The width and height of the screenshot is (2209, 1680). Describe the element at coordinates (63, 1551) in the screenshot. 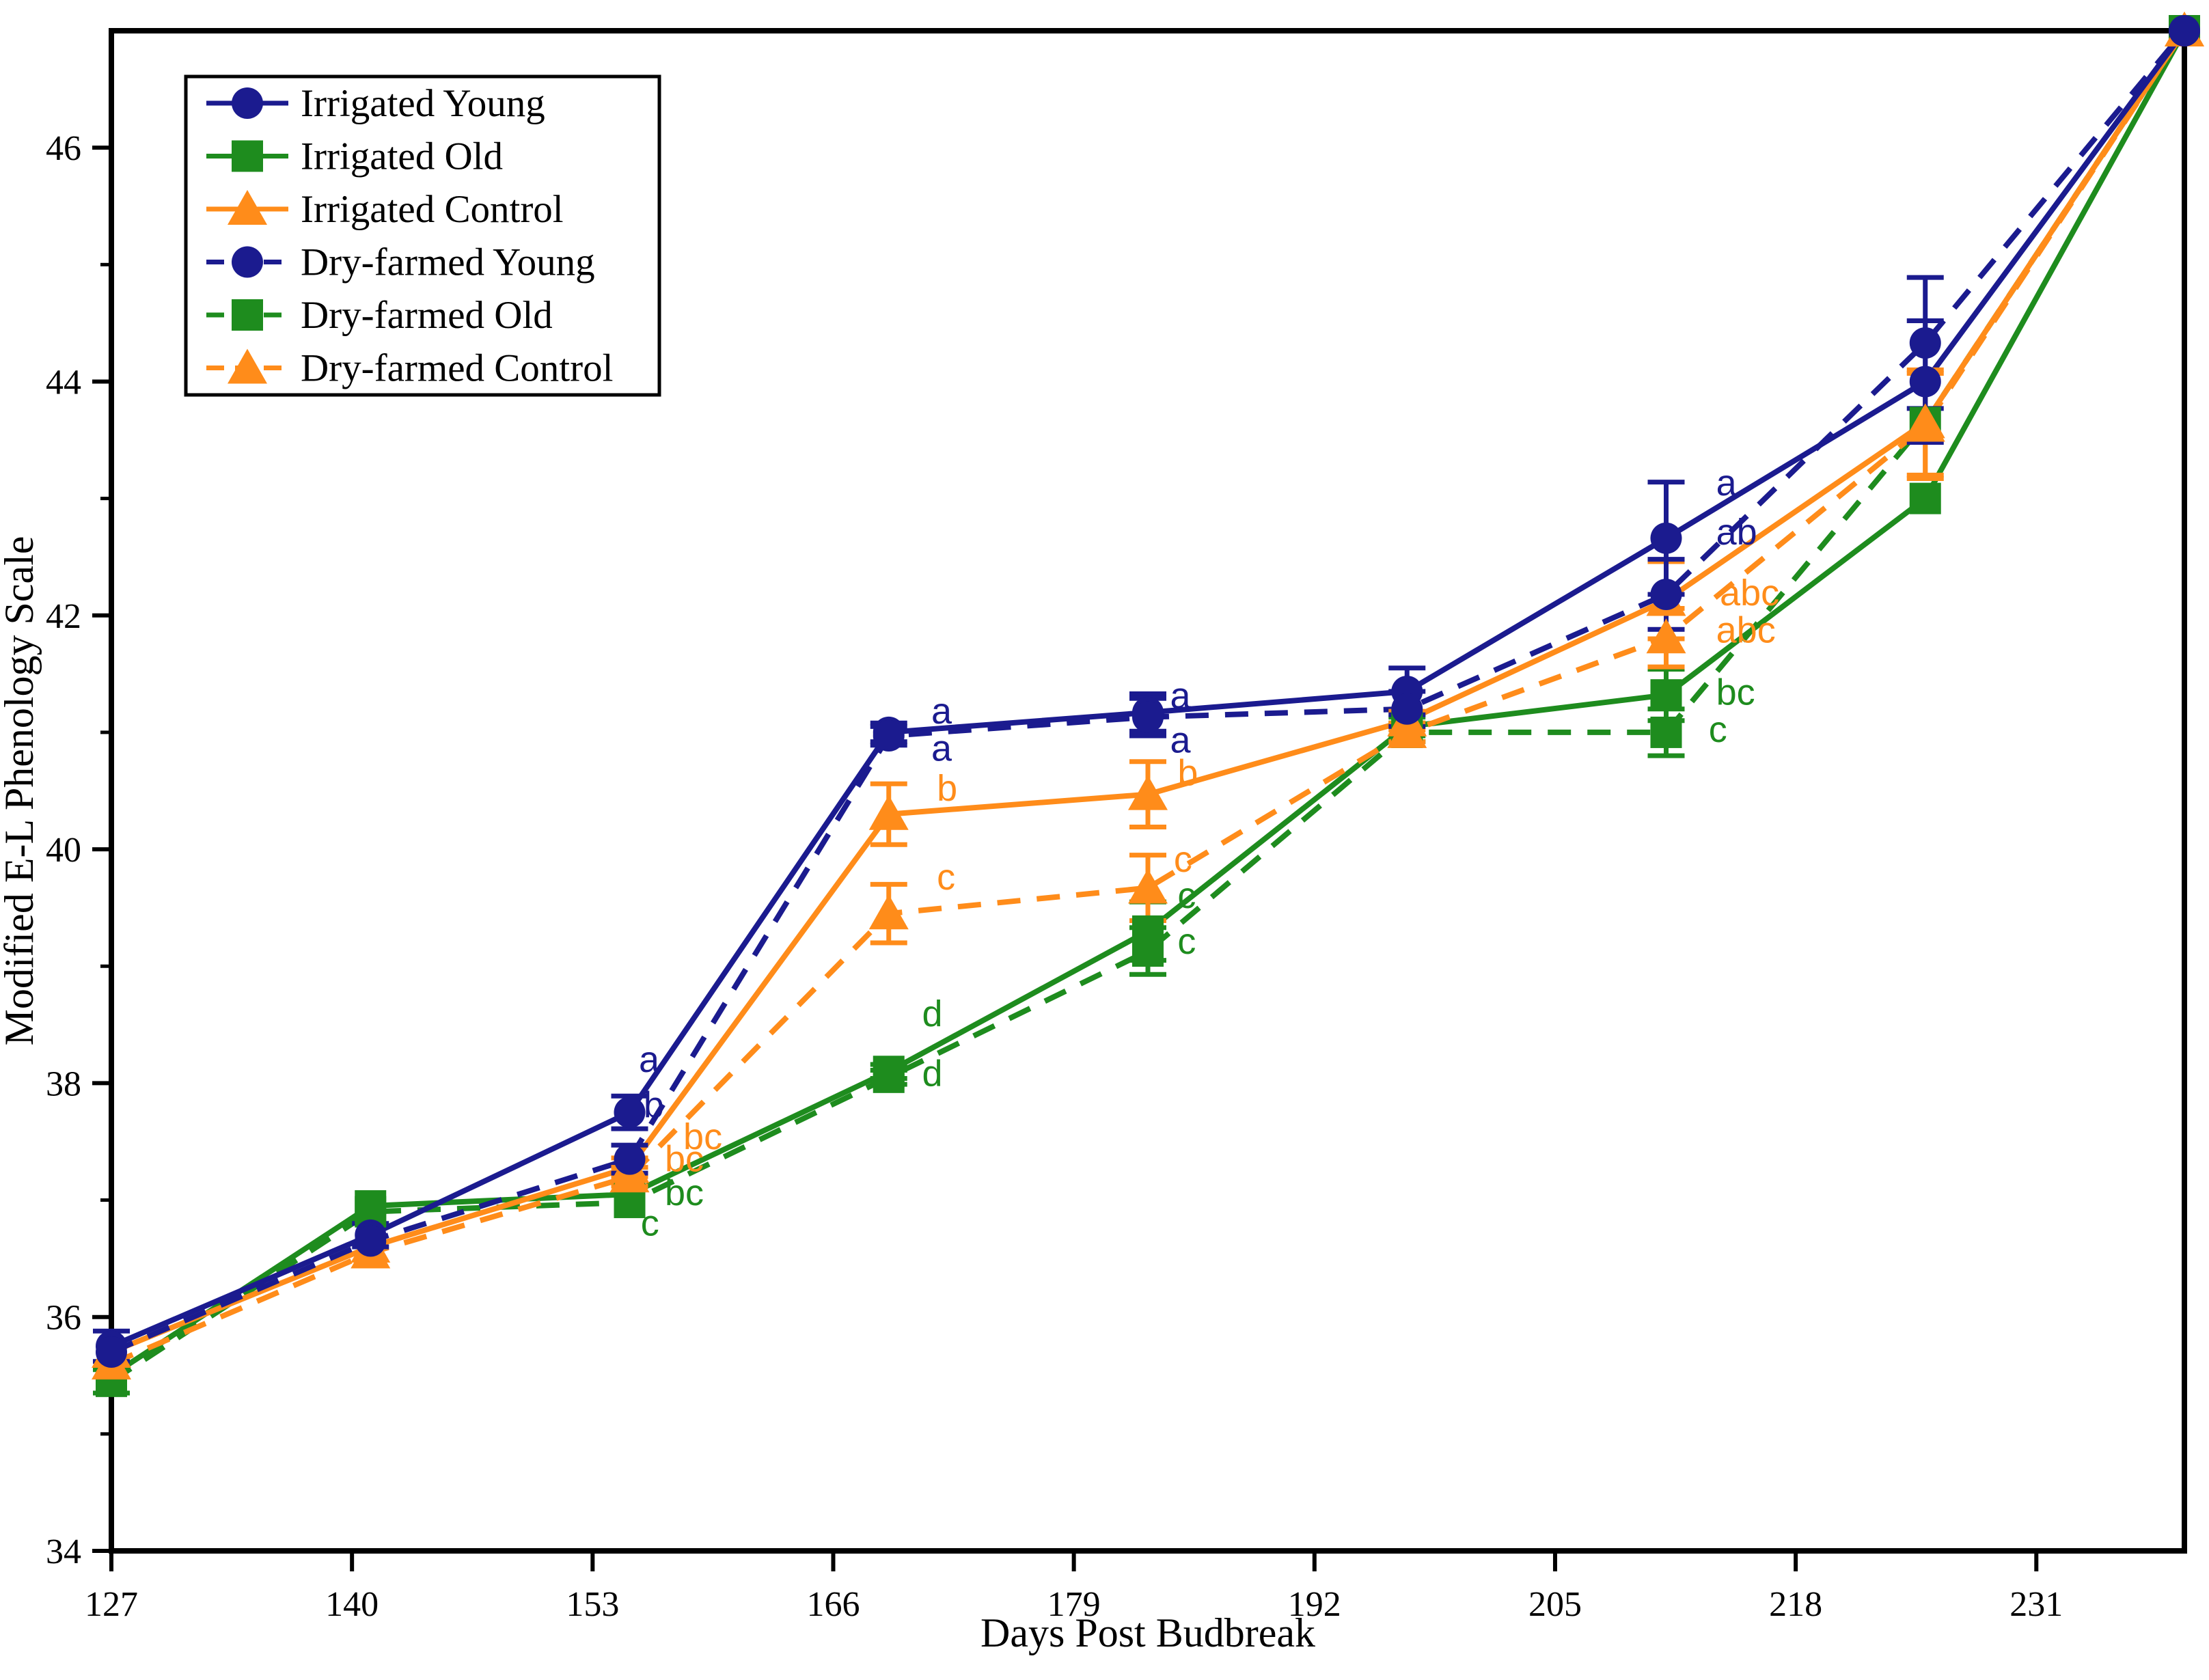

I see `y-axis-tick-label: 34` at that location.